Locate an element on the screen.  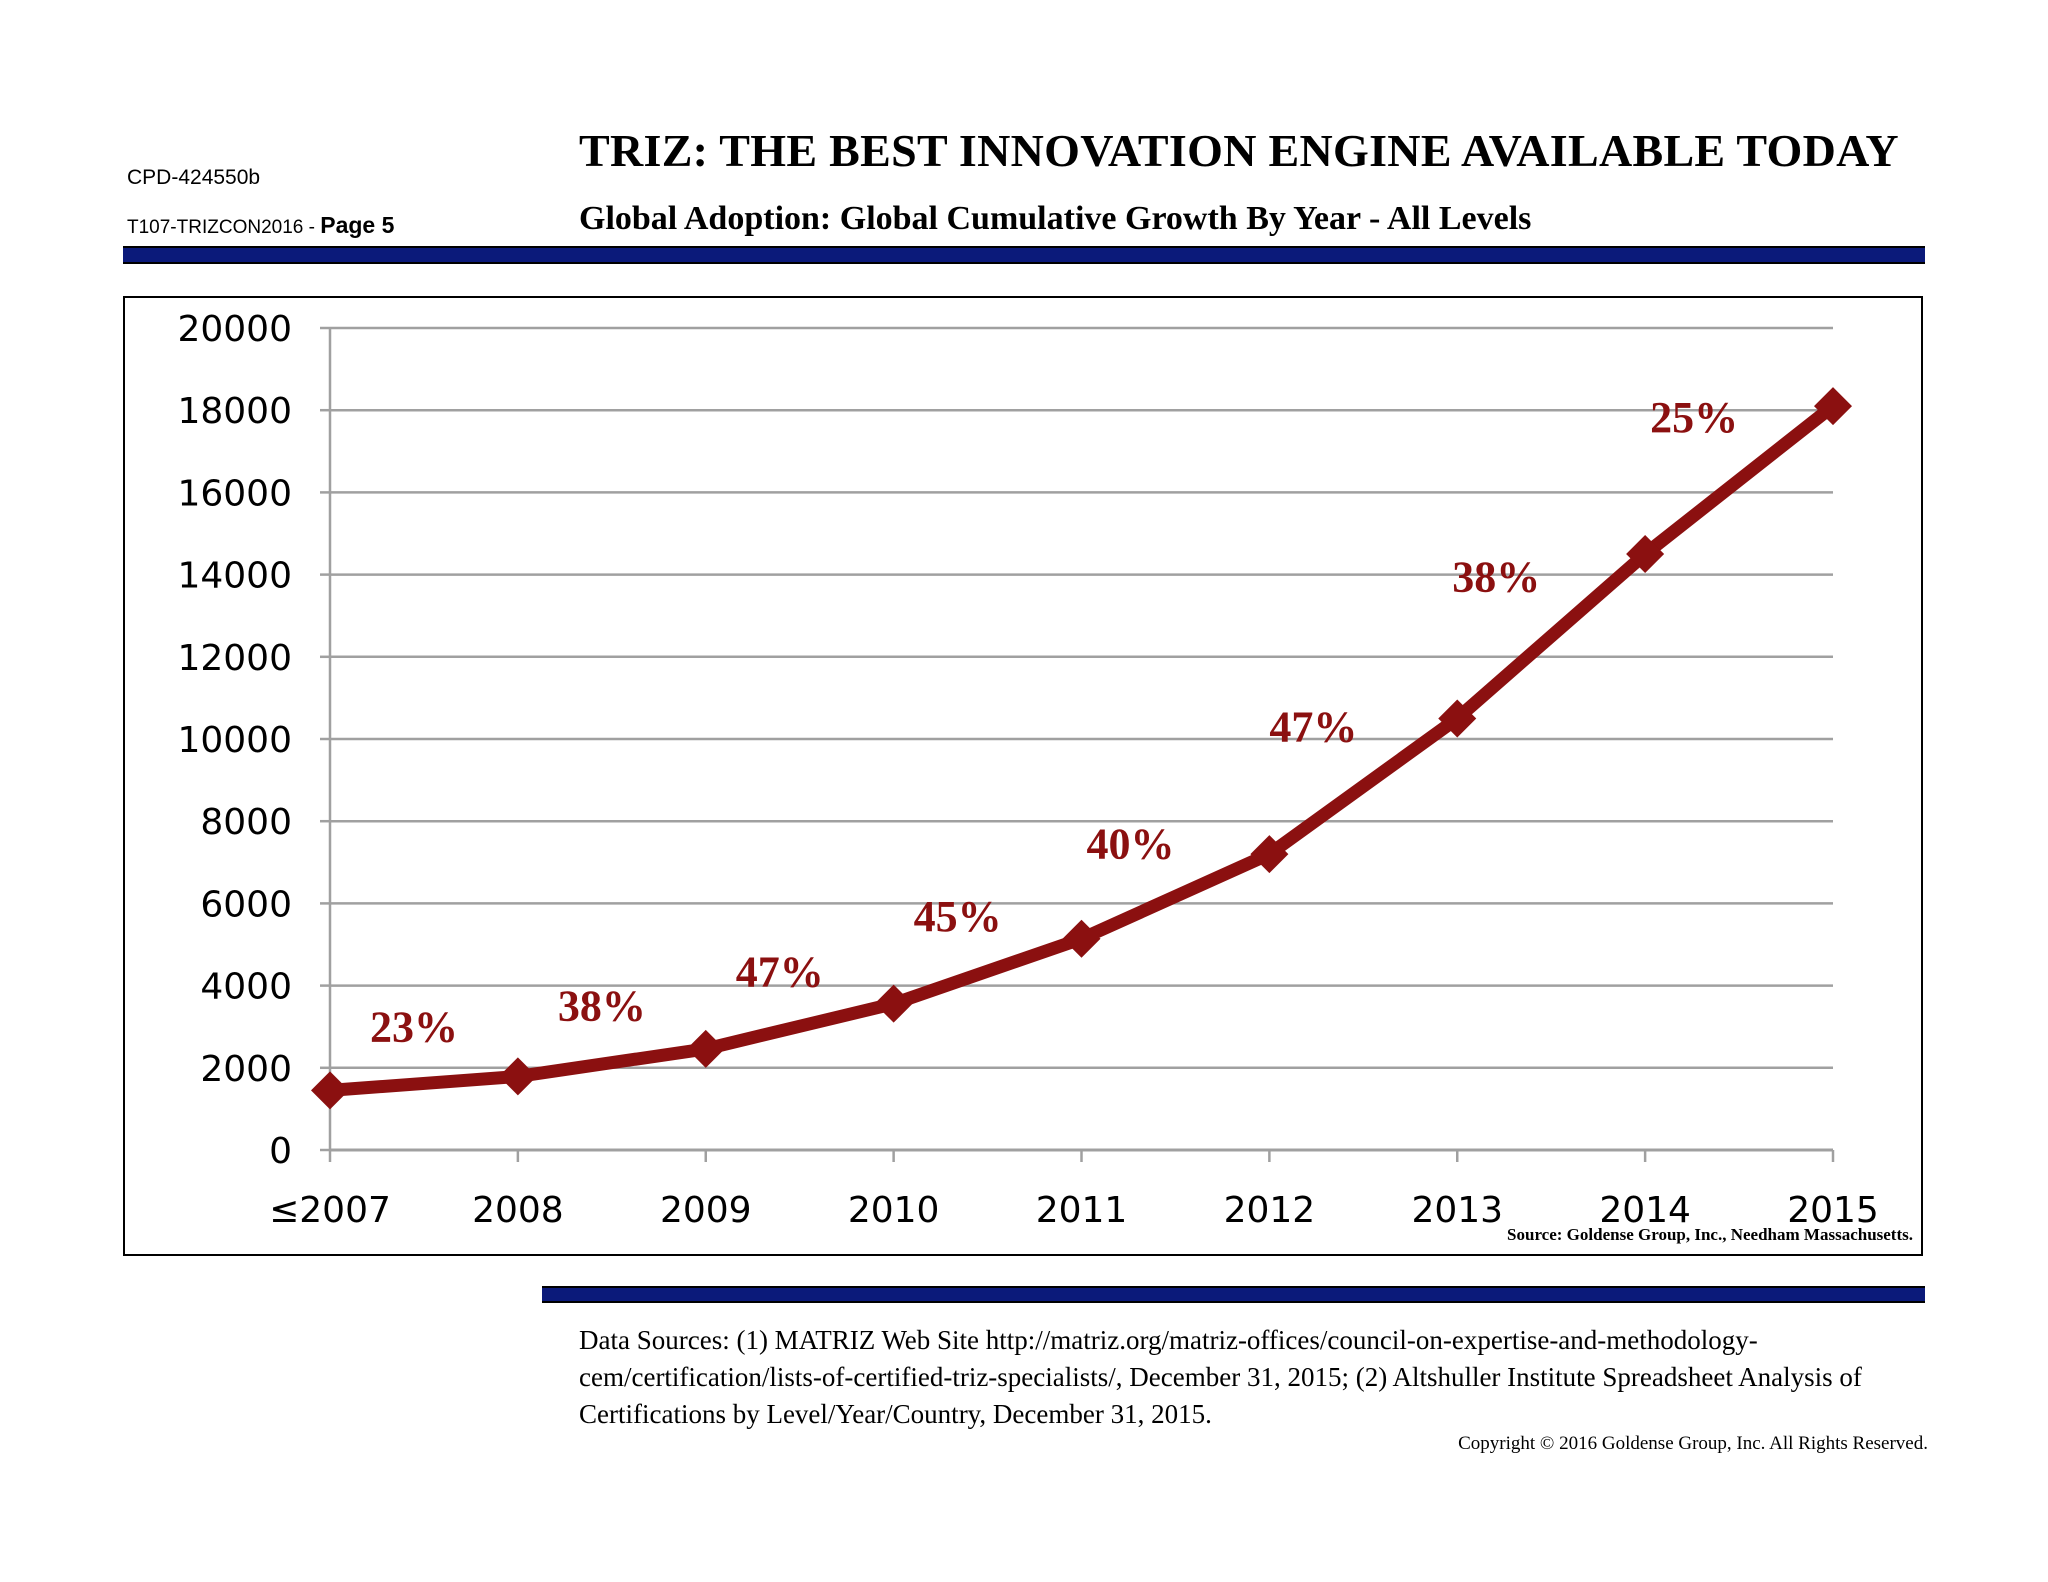
document-id: CPD-424550b is located at coordinates (194, 177).